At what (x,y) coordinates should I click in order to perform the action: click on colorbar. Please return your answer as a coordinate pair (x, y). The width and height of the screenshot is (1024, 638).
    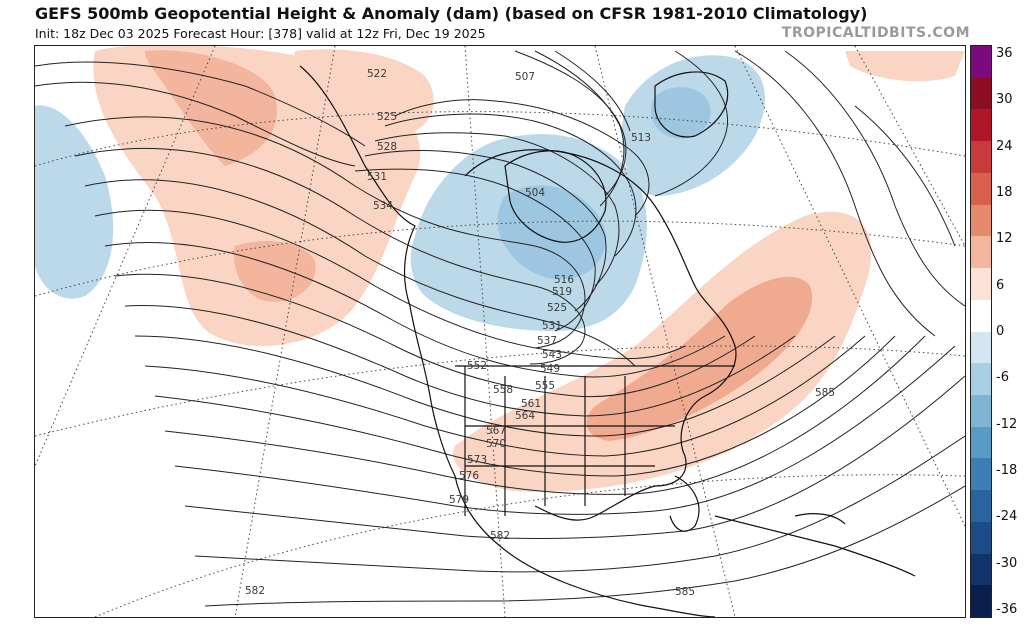
    Looking at the image, I should click on (981, 331).